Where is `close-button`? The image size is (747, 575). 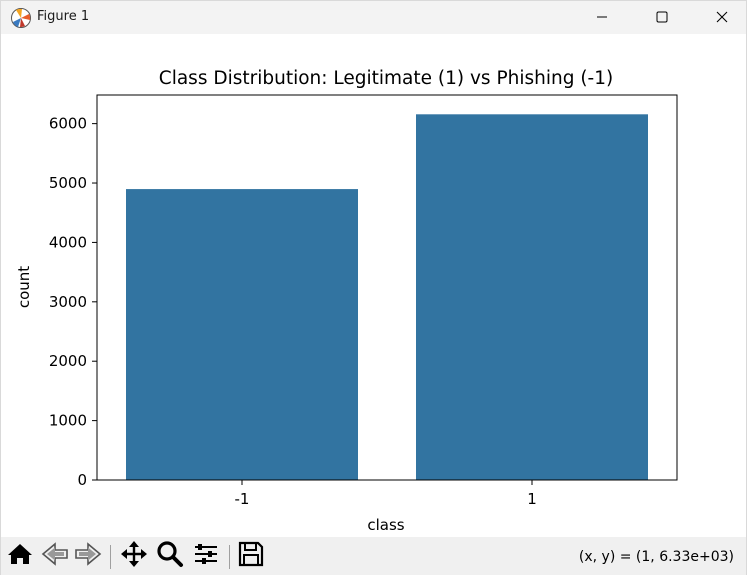
close-button is located at coordinates (722, 17).